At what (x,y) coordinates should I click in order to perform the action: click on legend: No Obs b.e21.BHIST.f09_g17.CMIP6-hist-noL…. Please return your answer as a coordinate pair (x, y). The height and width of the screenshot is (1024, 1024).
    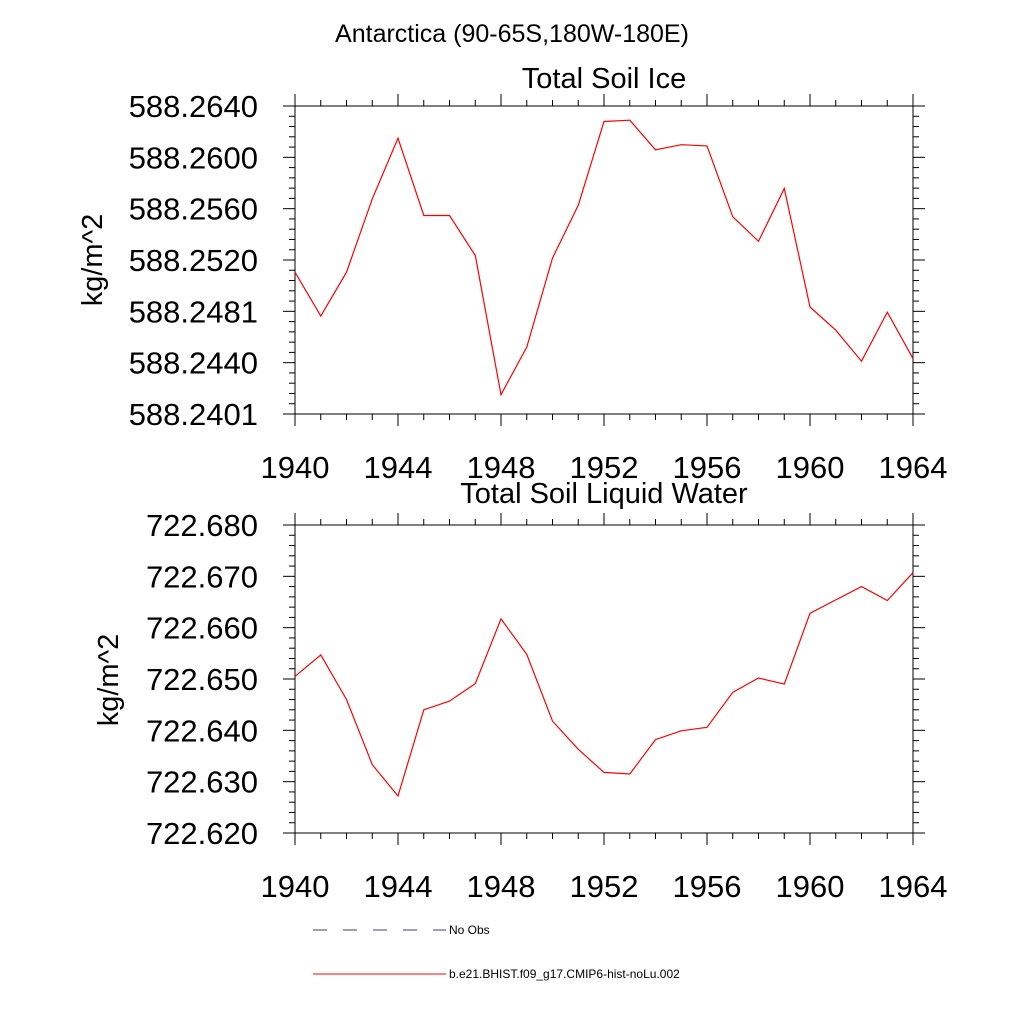
    Looking at the image, I should click on (496, 952).